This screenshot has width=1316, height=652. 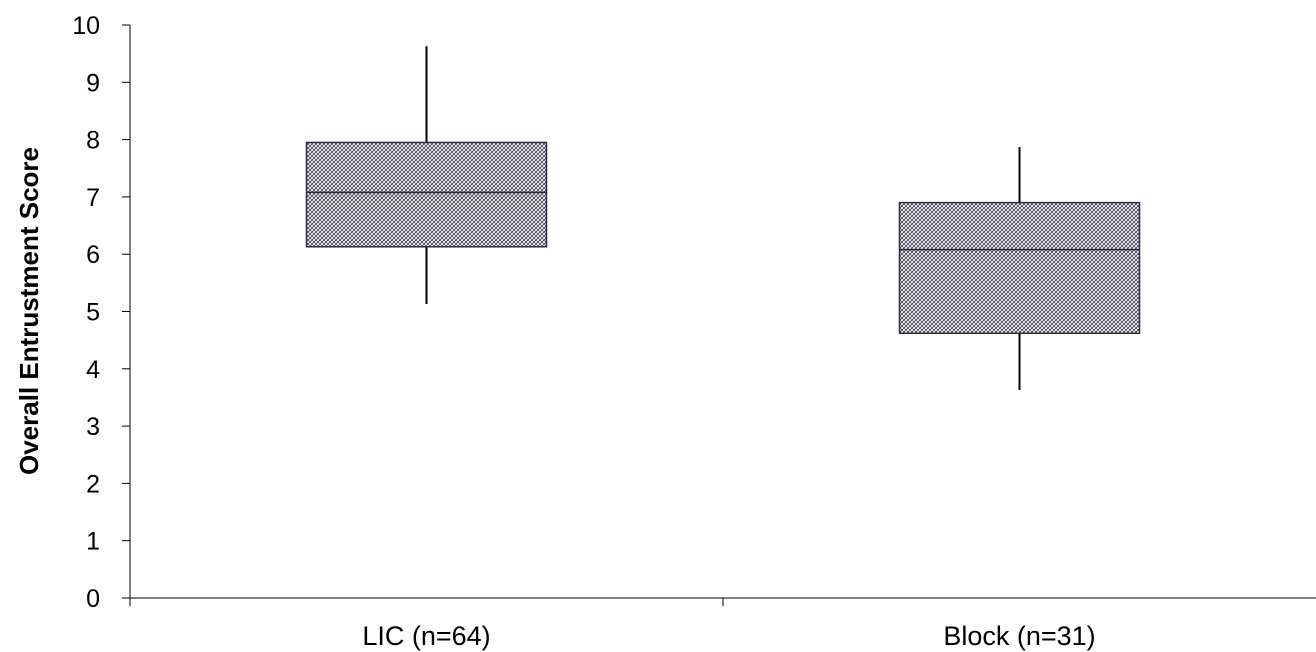 What do you see at coordinates (93, 599) in the screenshot?
I see `y-tick-label: 0` at bounding box center [93, 599].